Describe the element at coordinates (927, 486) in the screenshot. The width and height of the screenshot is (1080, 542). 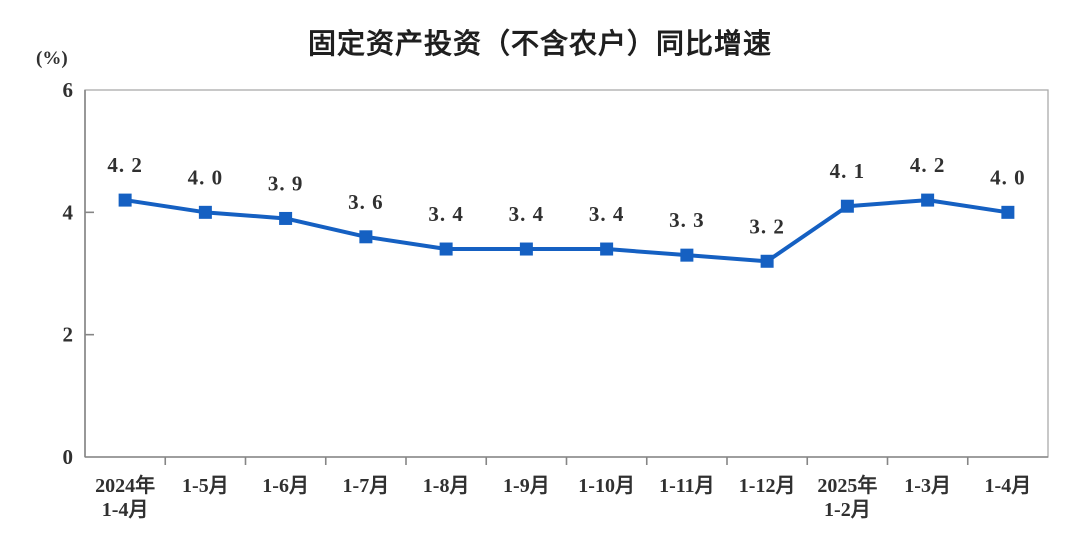
I see `x-category-label: 1-3月` at that location.